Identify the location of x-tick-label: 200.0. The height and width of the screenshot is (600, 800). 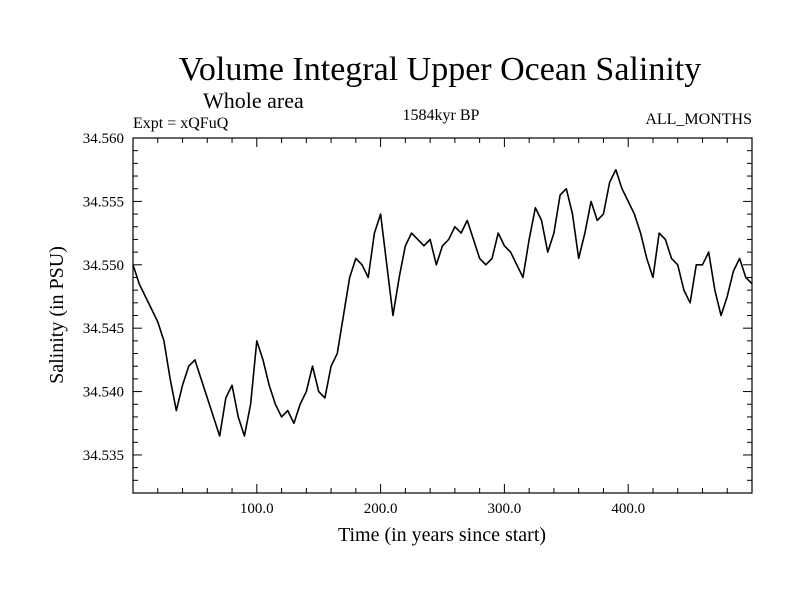
(381, 509).